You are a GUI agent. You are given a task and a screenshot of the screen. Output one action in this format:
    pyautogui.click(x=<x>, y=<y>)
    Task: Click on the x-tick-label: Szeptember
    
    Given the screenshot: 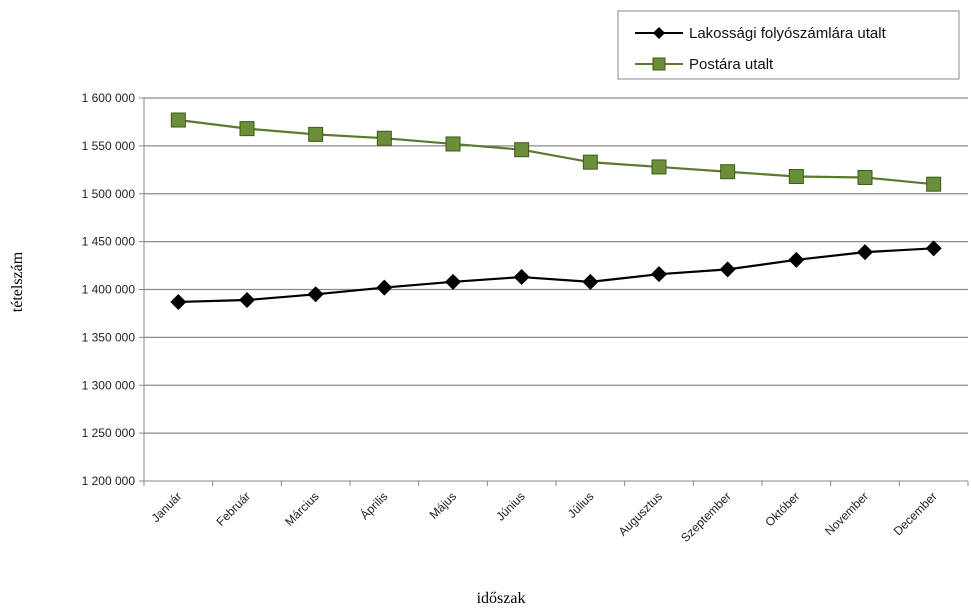 What is the action you would take?
    pyautogui.click(x=706, y=517)
    